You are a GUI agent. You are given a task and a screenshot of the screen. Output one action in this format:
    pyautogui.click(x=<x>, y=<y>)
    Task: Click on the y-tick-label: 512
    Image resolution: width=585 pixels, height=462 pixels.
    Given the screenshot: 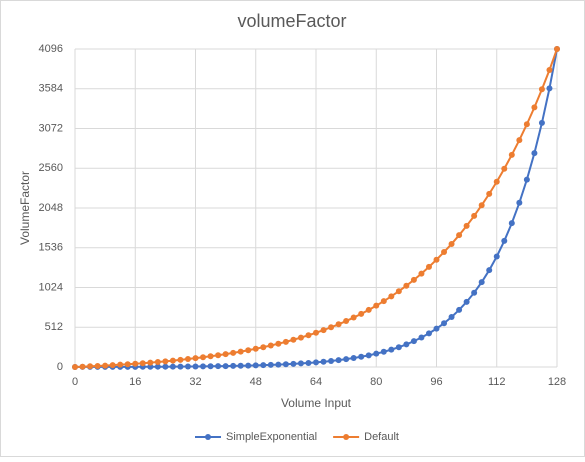 What is the action you would take?
    pyautogui.click(x=54, y=327)
    